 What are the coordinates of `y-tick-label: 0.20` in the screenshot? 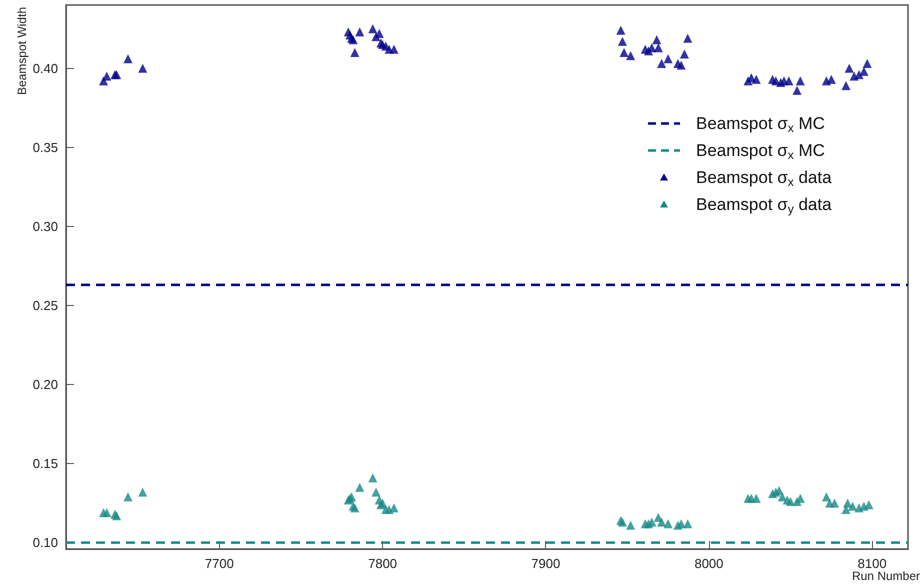 It's located at (45, 384).